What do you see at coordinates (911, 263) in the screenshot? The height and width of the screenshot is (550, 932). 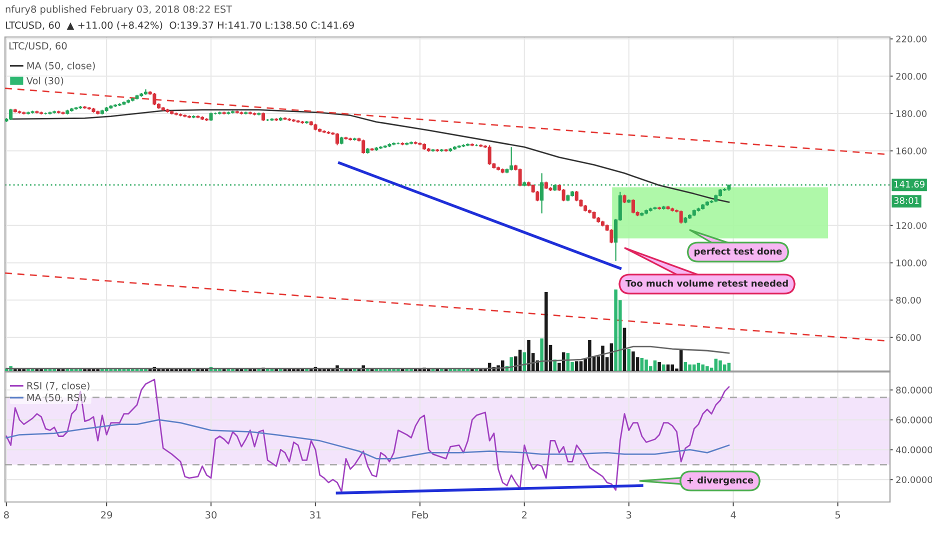 I see `y-tick-label: 100.00` at bounding box center [911, 263].